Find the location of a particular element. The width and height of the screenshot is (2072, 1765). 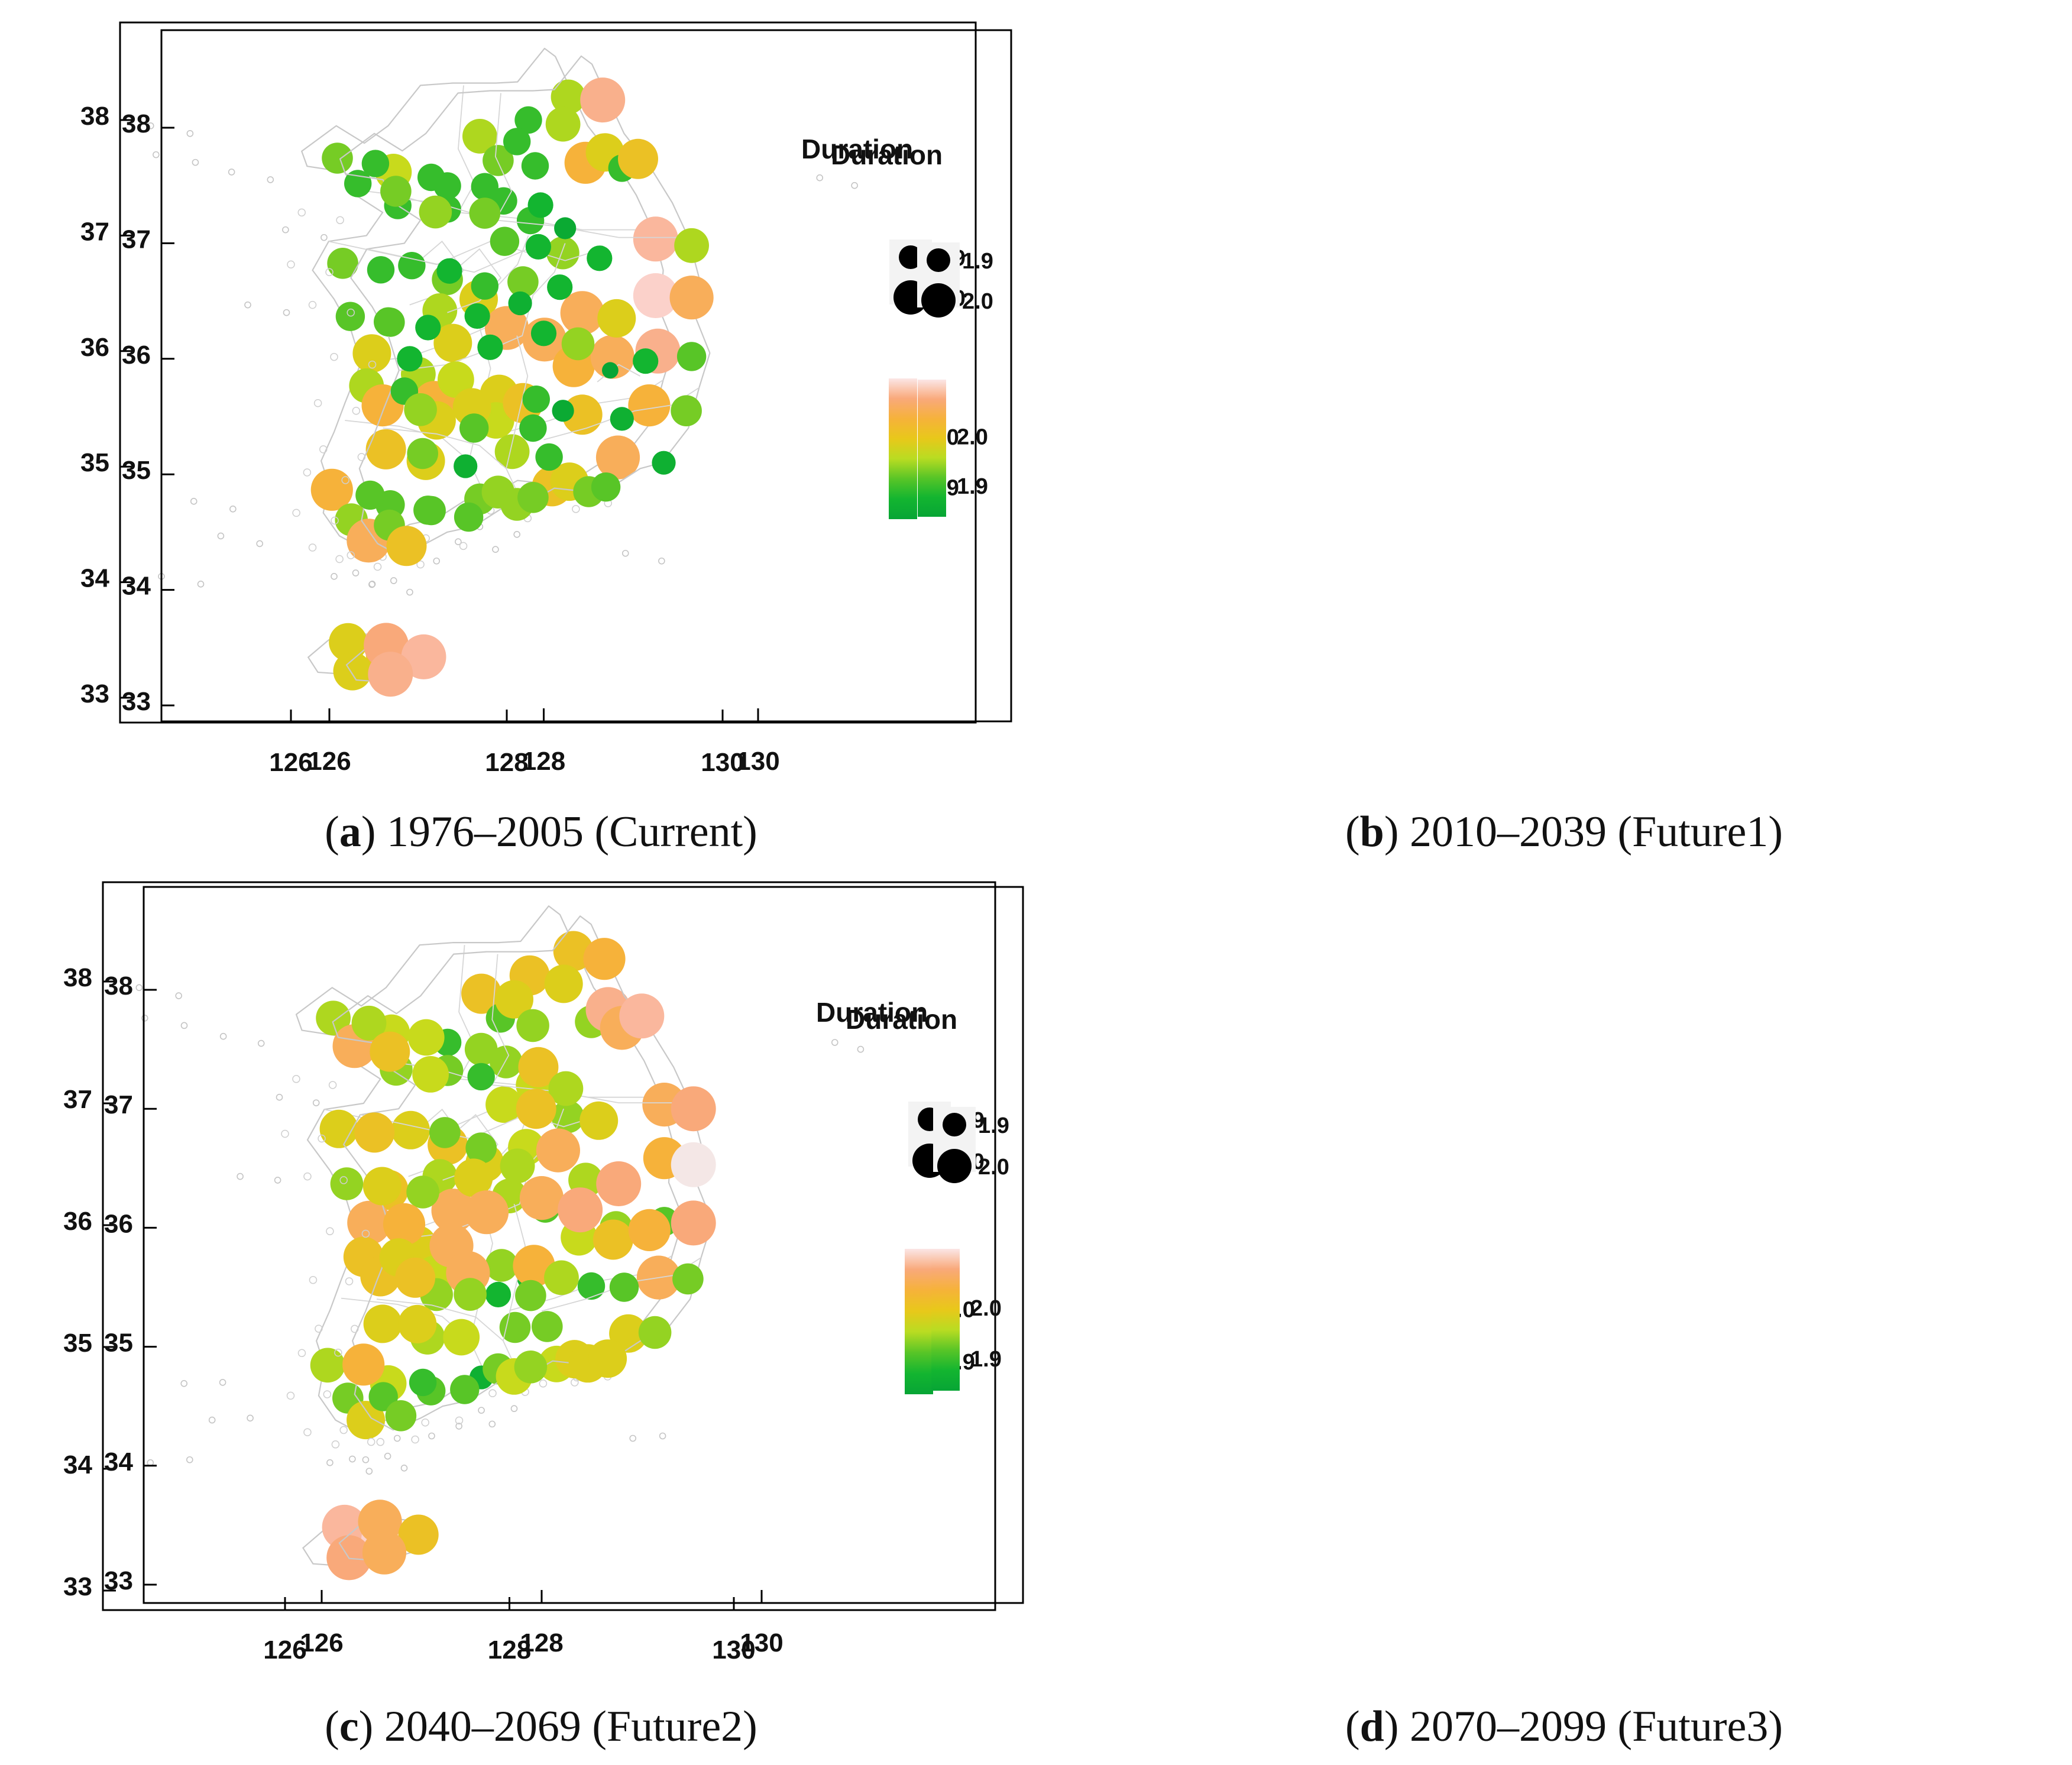

legend: Duration 1.9 2.0 2.0 1.9 is located at coordinates (927, 1197).